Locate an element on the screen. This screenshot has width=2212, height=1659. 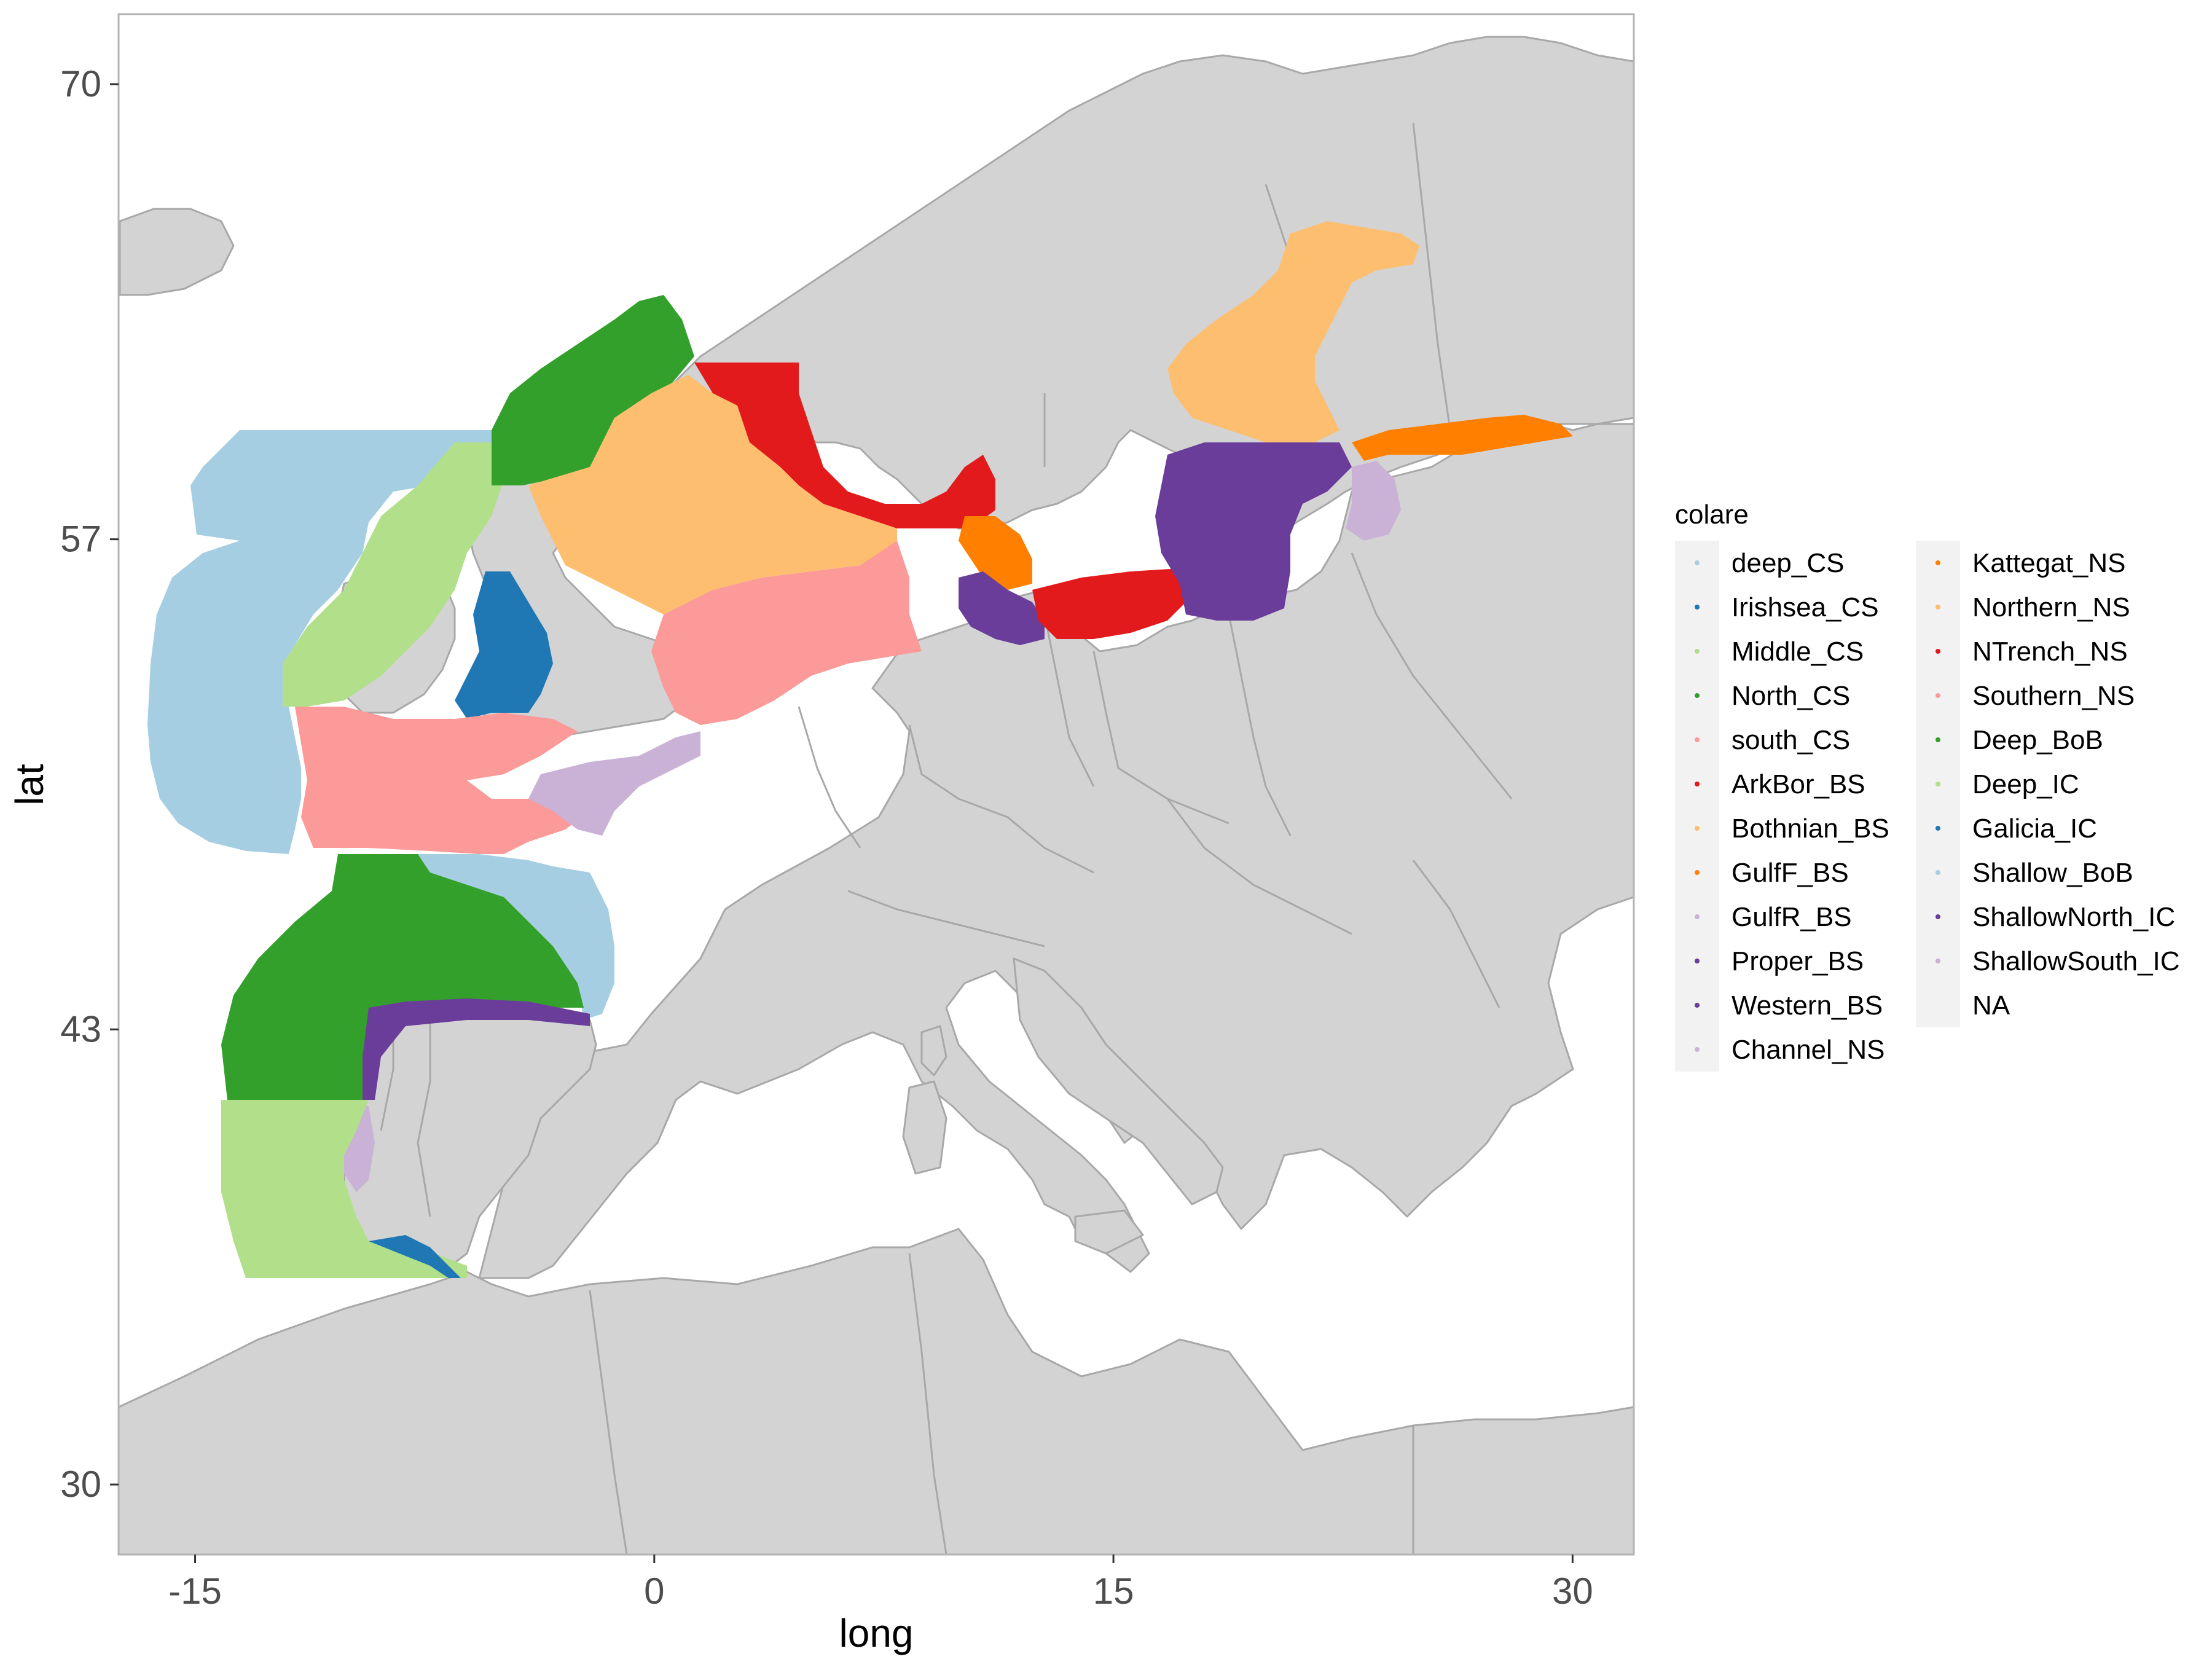
legend-item-label: Galicia_IC is located at coordinates (2034, 829).